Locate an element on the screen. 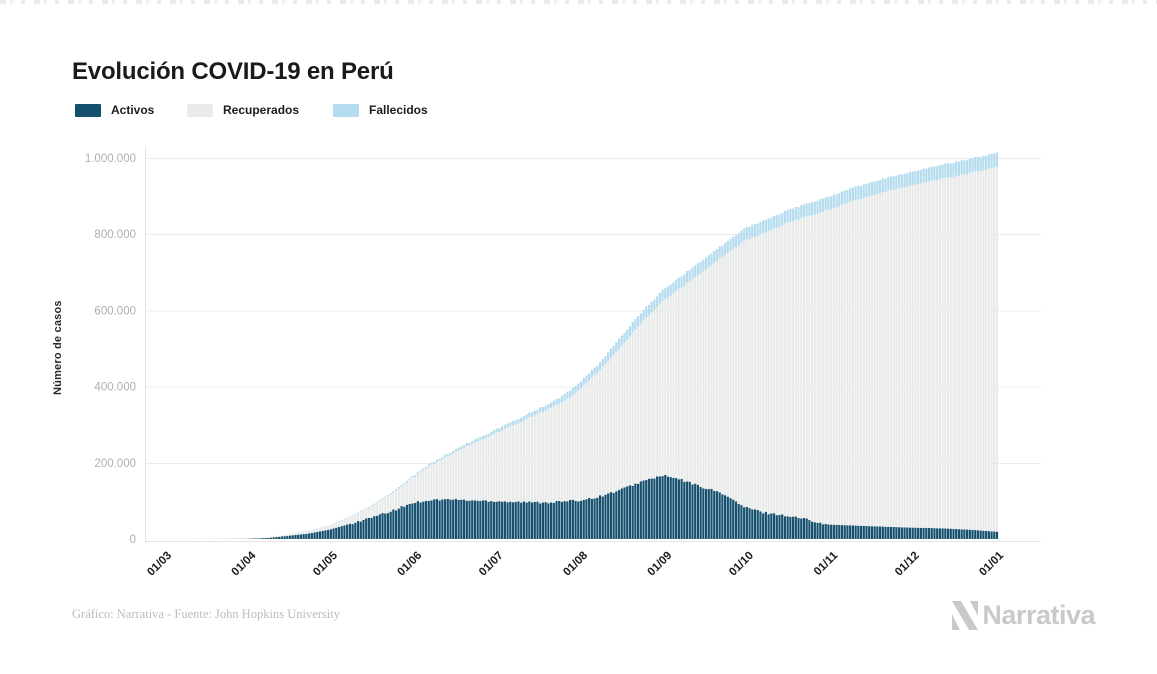 The image size is (1157, 674). svg-text: 01/08 is located at coordinates (575, 563).